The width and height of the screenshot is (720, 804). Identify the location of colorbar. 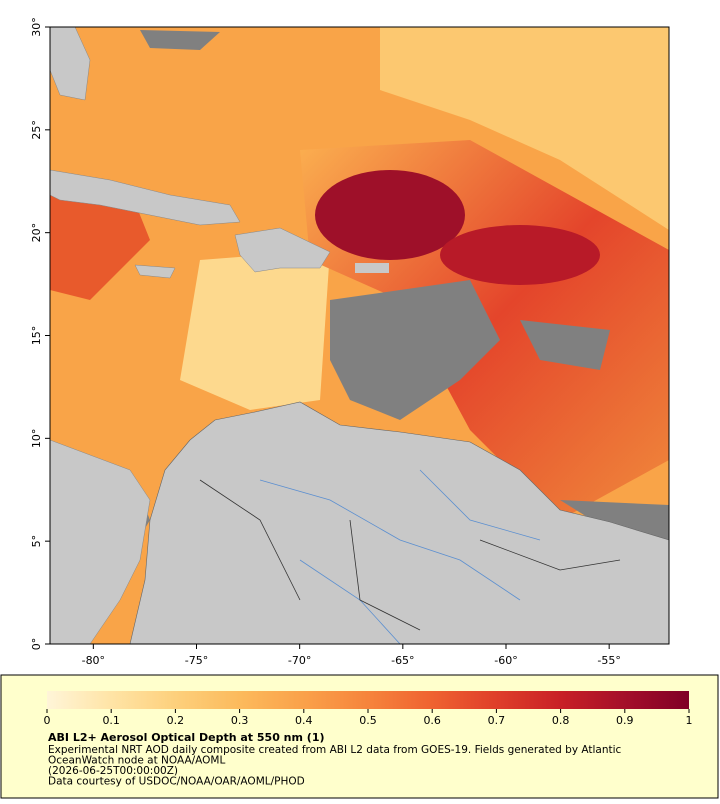
(368, 700).